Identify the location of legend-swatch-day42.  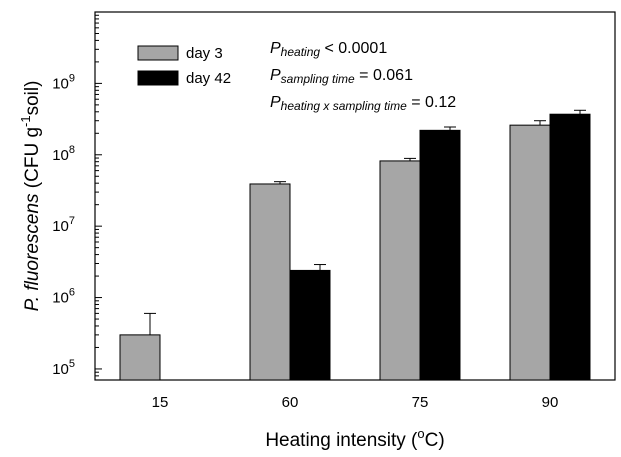
(158, 78).